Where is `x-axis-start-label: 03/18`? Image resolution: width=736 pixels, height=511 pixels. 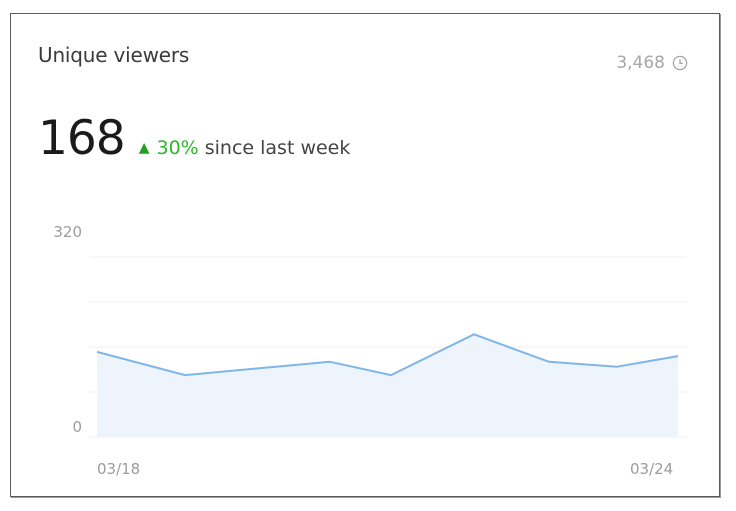
x-axis-start-label: 03/18 is located at coordinates (119, 469).